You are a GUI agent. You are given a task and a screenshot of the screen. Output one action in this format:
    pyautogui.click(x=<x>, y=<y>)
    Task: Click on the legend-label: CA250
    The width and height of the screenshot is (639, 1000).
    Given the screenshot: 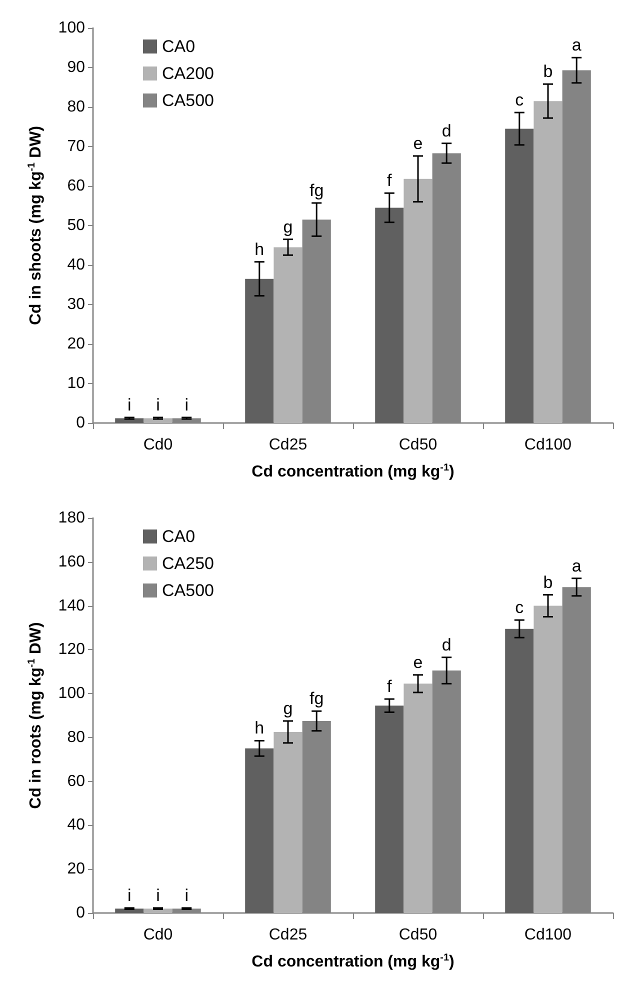 What is the action you would take?
    pyautogui.click(x=188, y=563)
    